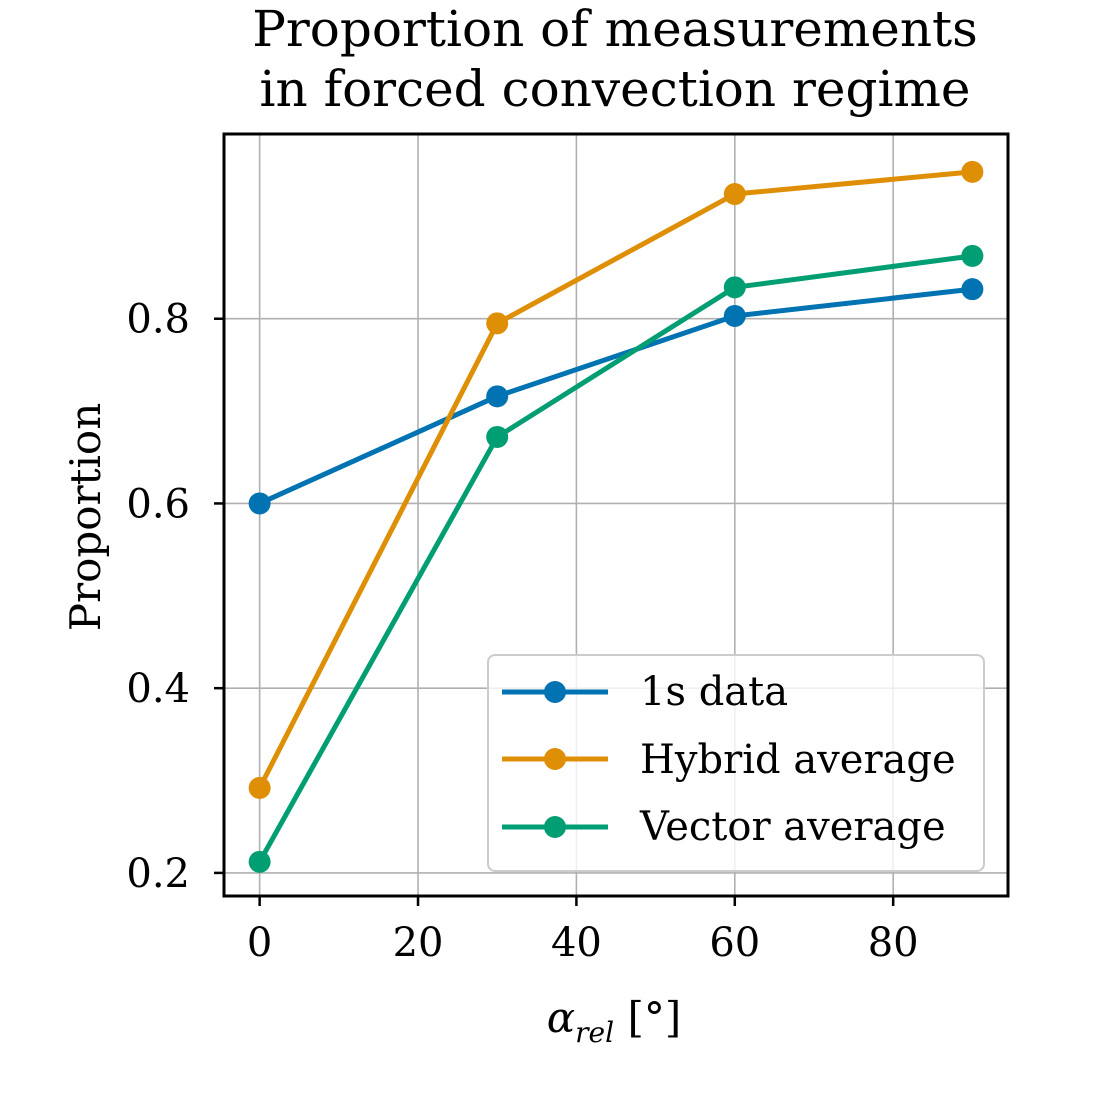 Image resolution: width=1120 pixels, height=1120 pixels. Describe the element at coordinates (158, 320) in the screenshot. I see `y-tick-label: 0.8` at that location.